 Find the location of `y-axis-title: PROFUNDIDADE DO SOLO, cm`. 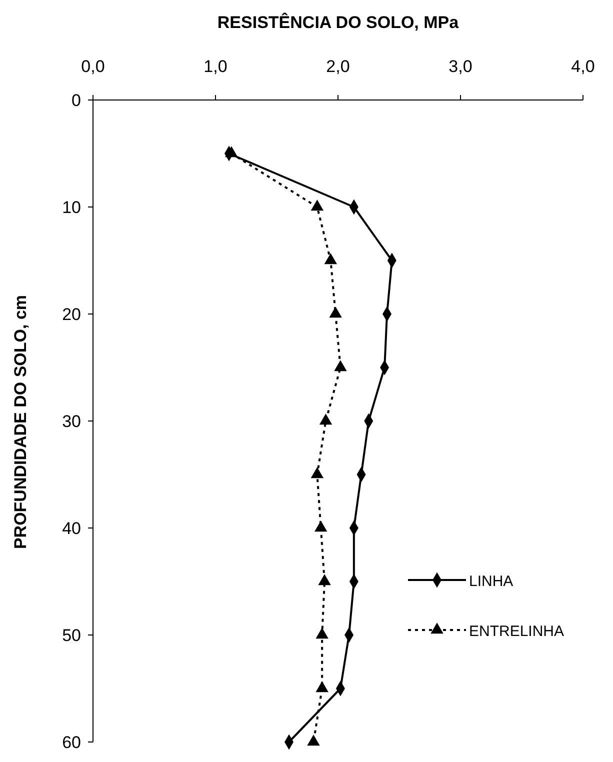

y-axis-title: PROFUNDIDADE DO SOLO, cm is located at coordinates (20, 422).